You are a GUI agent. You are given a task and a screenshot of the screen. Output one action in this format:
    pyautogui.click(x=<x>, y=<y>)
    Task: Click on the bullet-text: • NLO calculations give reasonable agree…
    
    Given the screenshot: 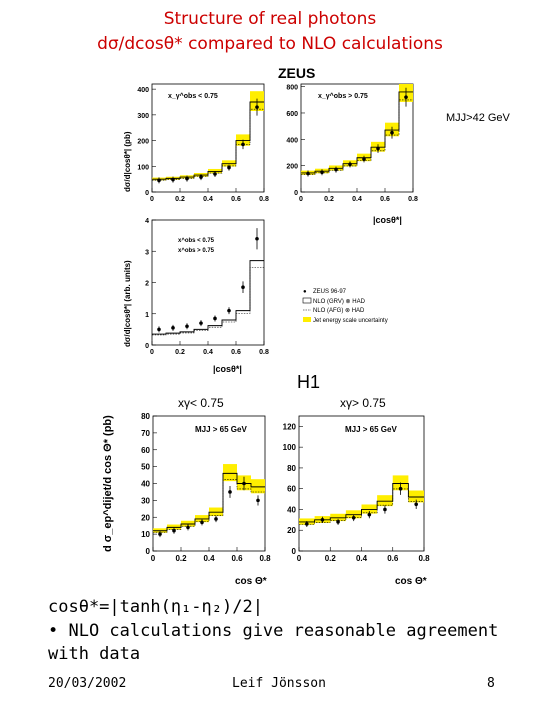 What is the action you would take?
    pyautogui.click(x=273, y=642)
    